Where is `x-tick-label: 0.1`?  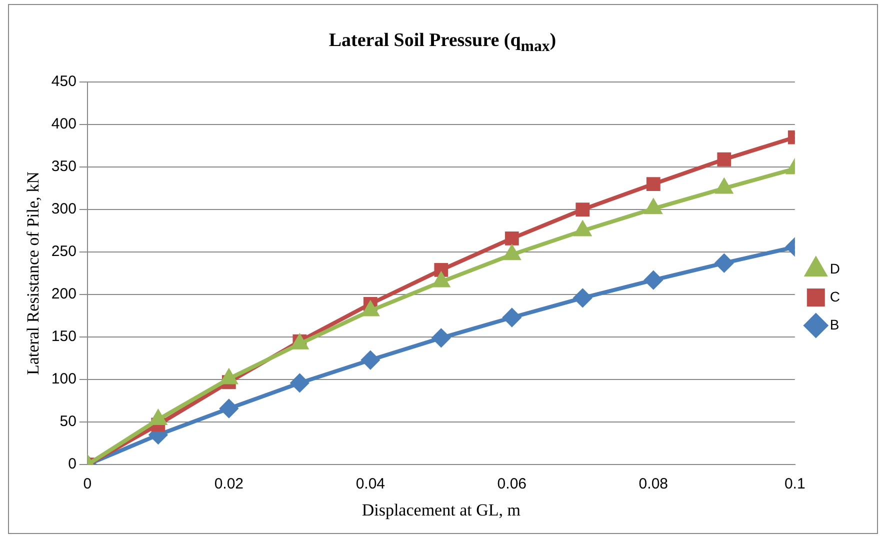
x-tick-label: 0.1 is located at coordinates (795, 484).